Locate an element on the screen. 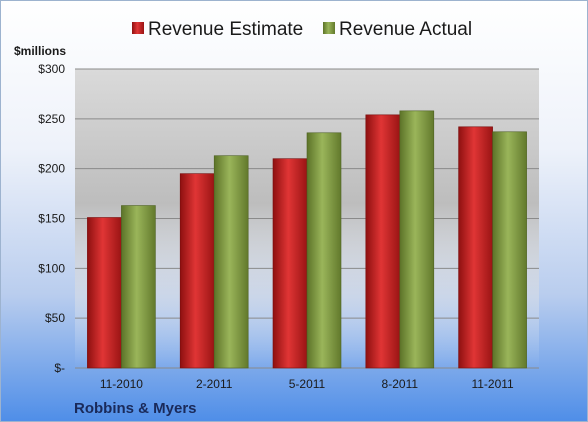  x-tick-label: 5-2011 is located at coordinates (307, 384).